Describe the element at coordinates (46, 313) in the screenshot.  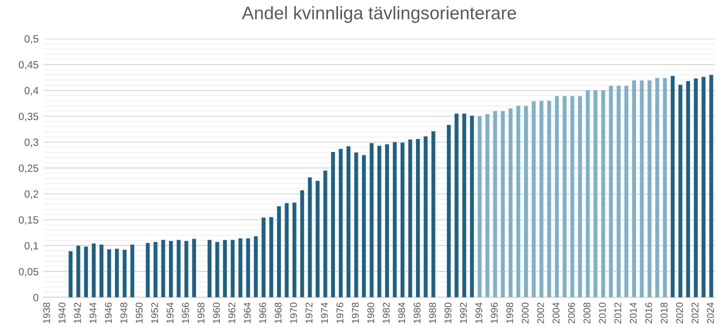
I see `x-tick-label: 1938` at that location.